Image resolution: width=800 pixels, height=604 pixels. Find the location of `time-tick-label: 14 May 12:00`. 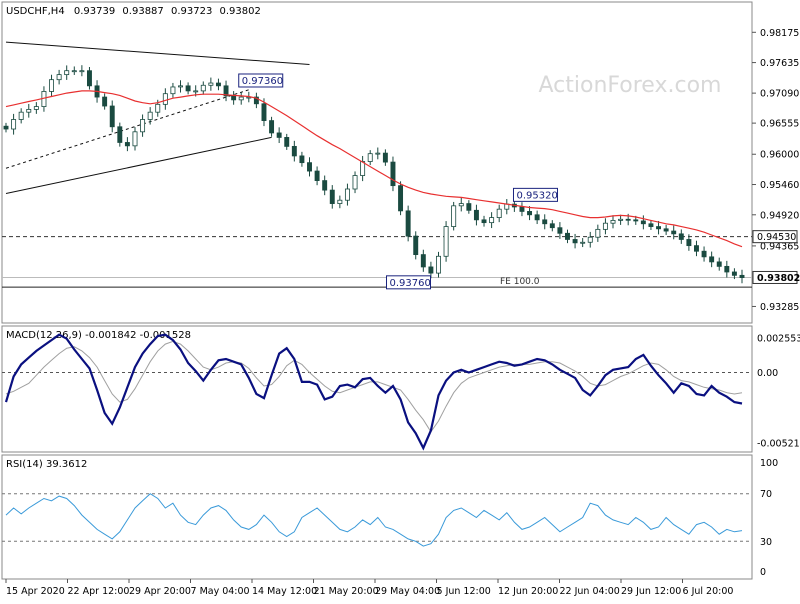

time-tick-label: 14 May 12:00 is located at coordinates (284, 591).